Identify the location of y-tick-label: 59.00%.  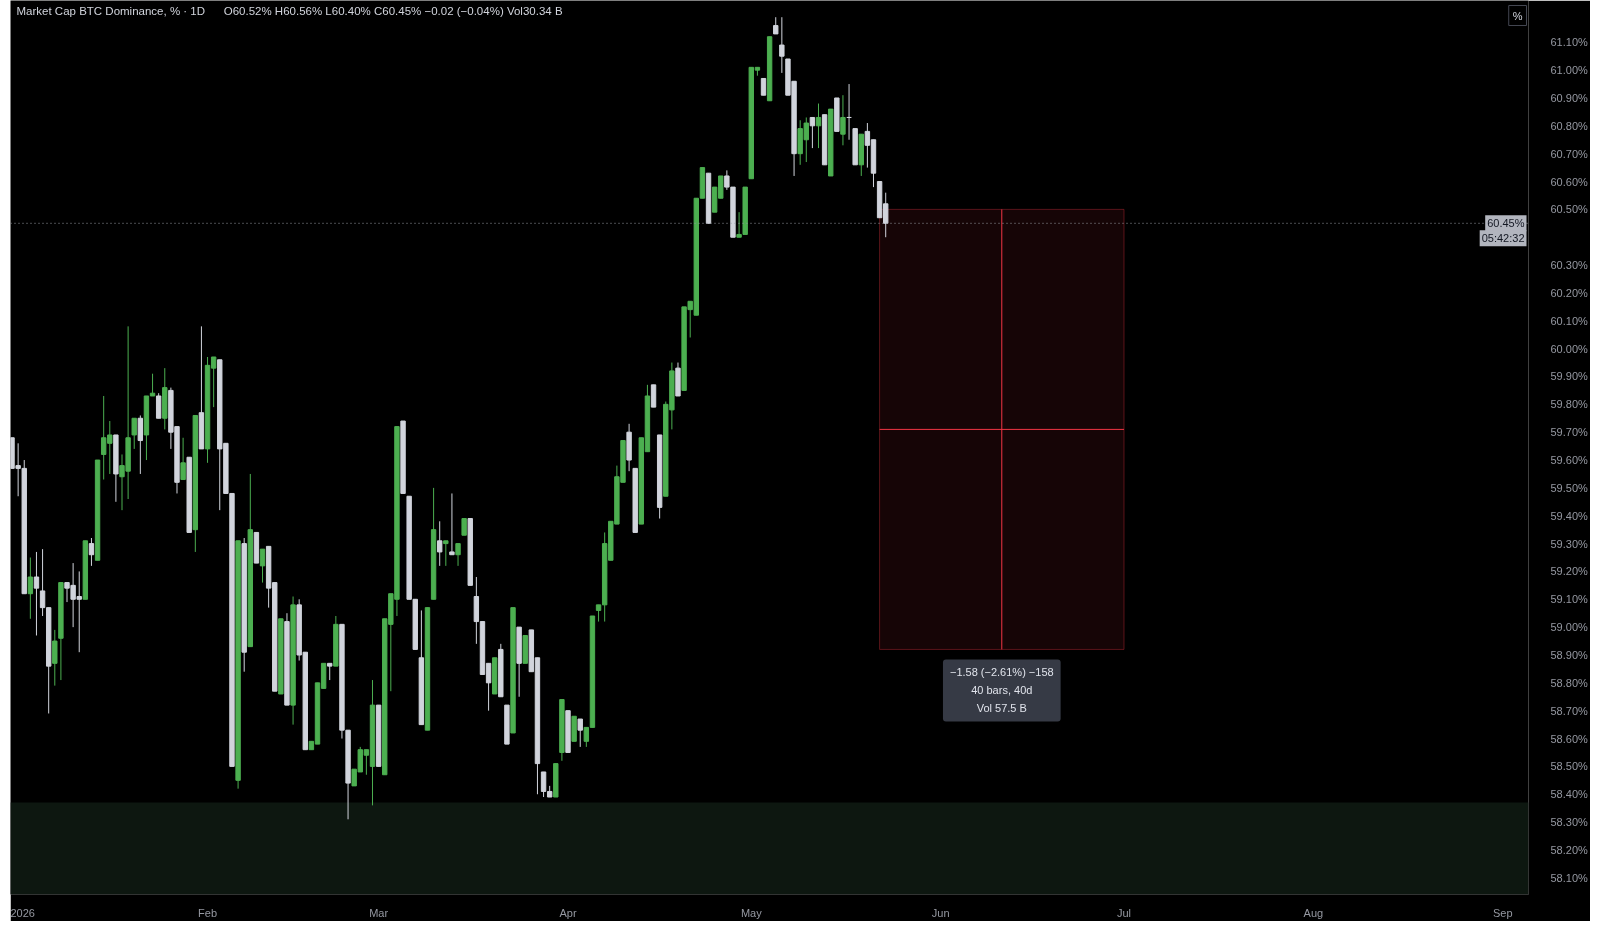
(1569, 627).